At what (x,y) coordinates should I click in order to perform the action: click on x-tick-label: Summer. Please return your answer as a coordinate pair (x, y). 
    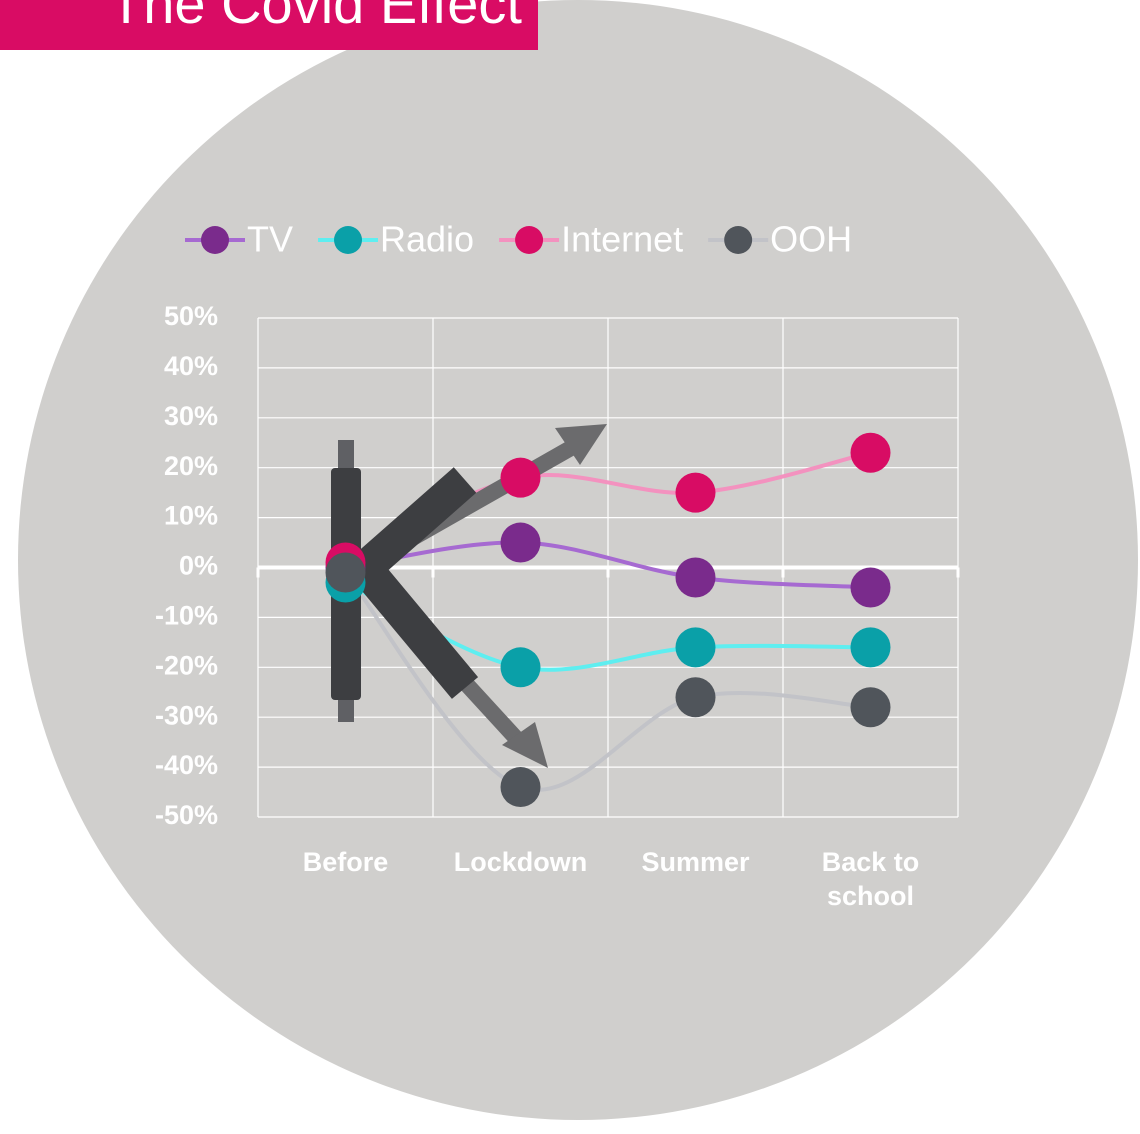
    Looking at the image, I should click on (695, 862).